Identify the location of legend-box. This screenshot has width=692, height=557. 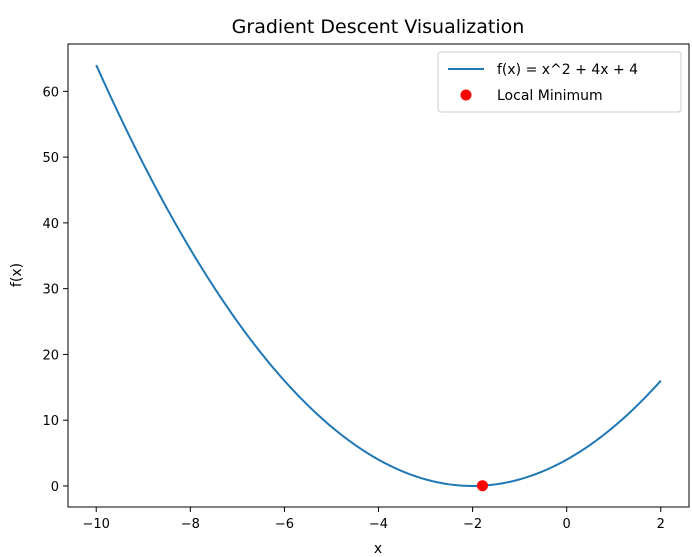
(559, 82).